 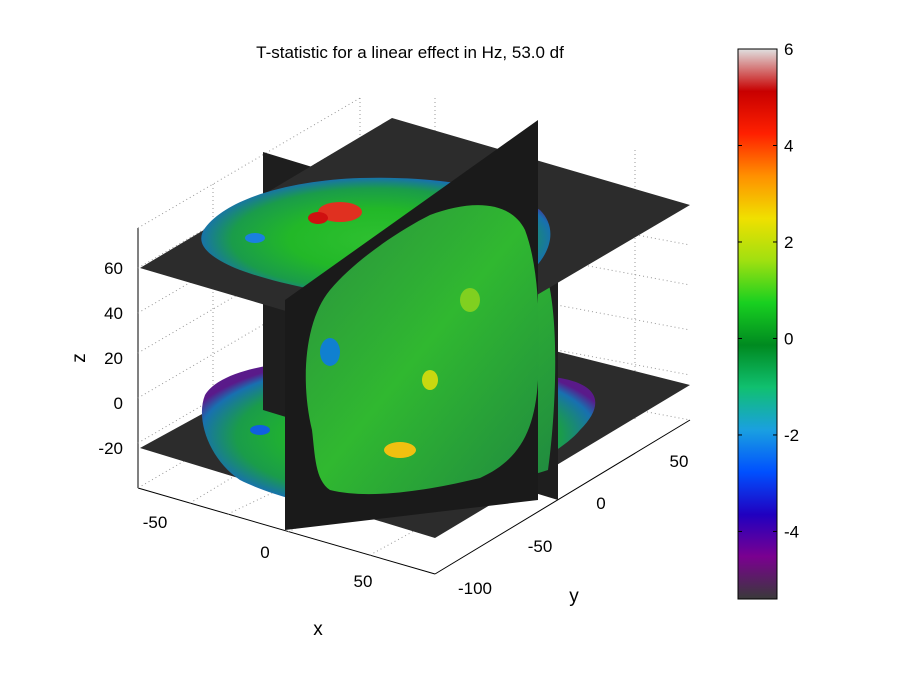 I want to click on z-tick-label: -20, so click(x=110, y=448).